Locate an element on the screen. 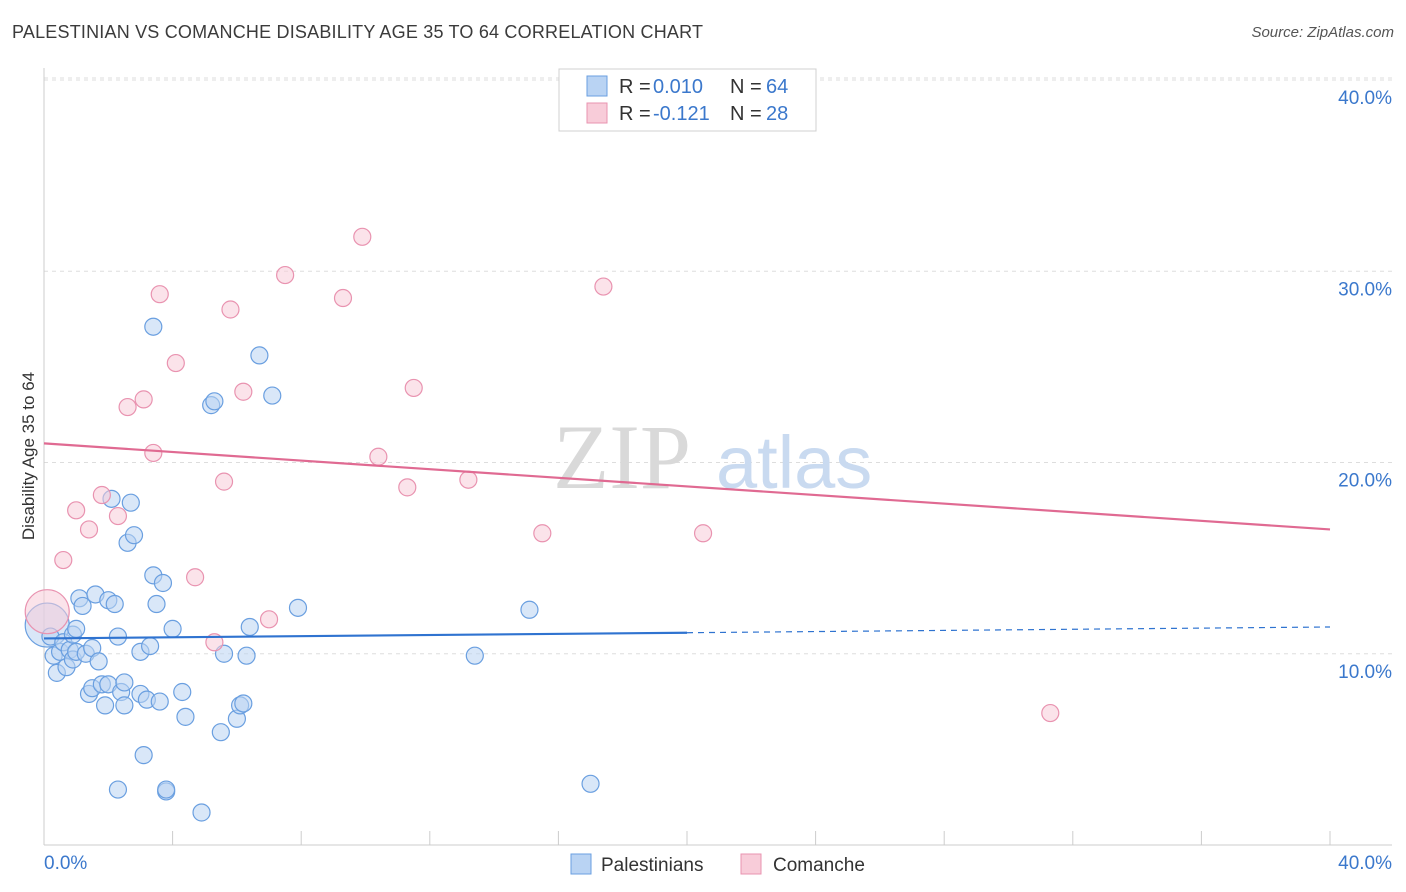  y-tick-label: 10.0% is located at coordinates (1365, 672).